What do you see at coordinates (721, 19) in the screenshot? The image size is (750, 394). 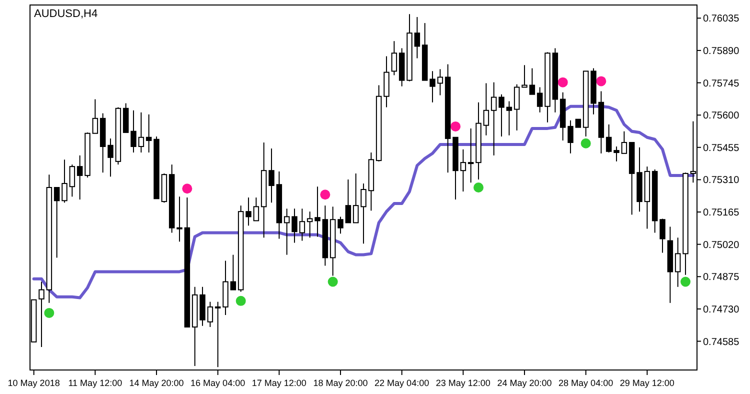 I see `y-tick-label: 0.76035` at bounding box center [721, 19].